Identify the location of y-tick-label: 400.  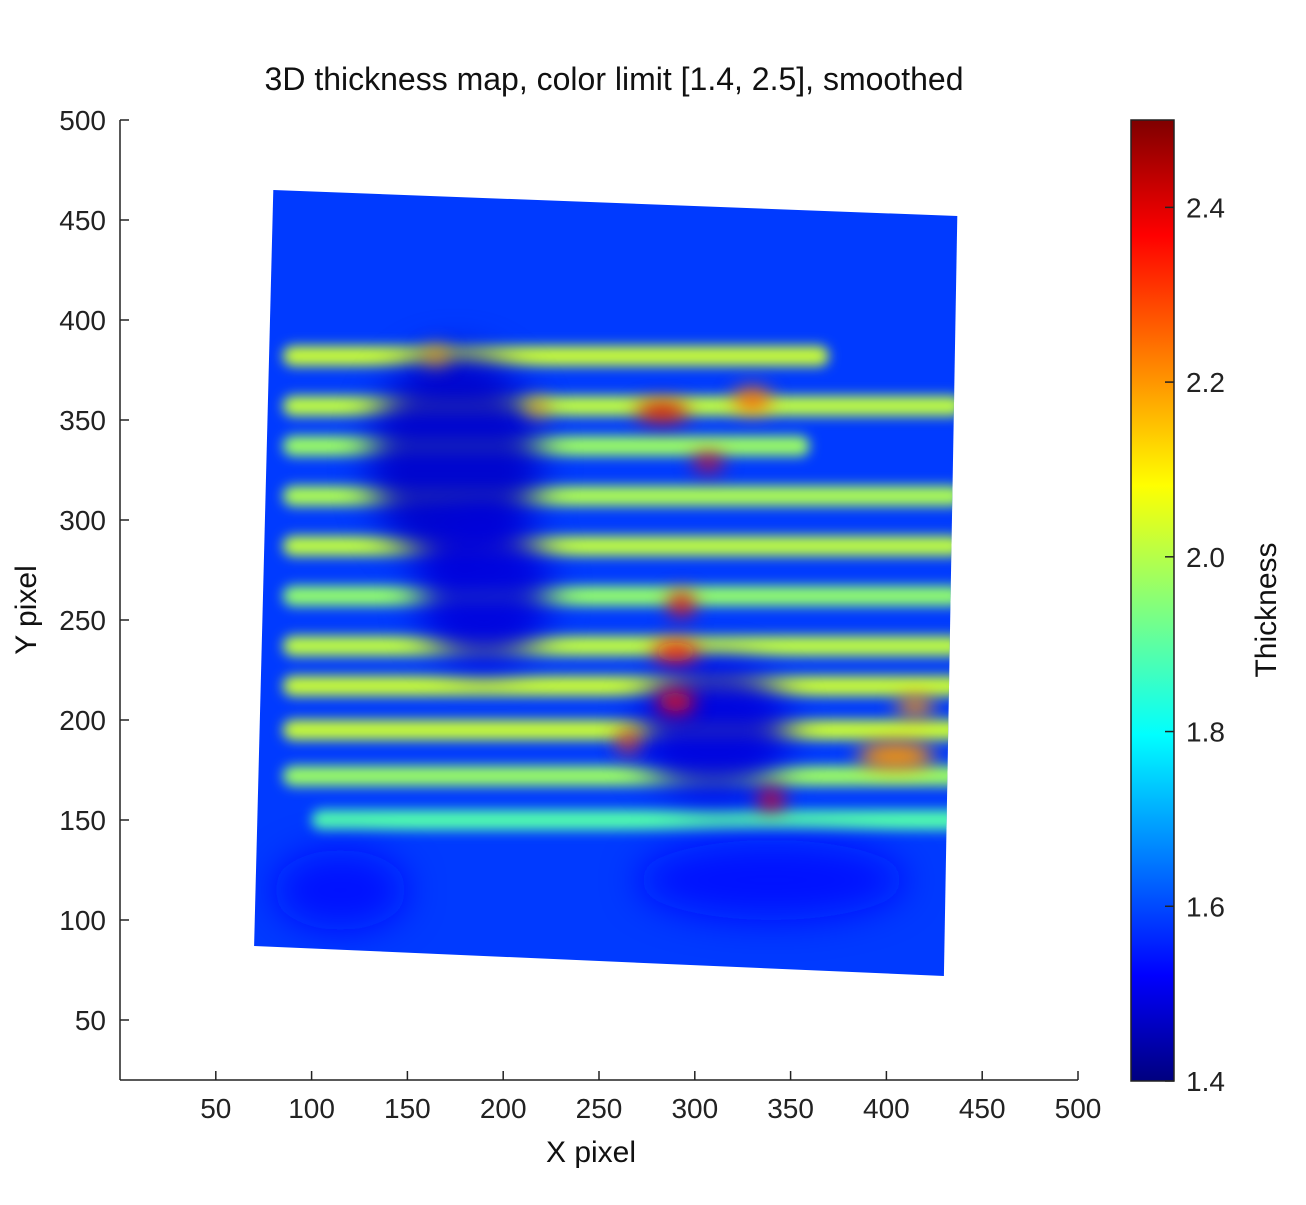
(82, 320).